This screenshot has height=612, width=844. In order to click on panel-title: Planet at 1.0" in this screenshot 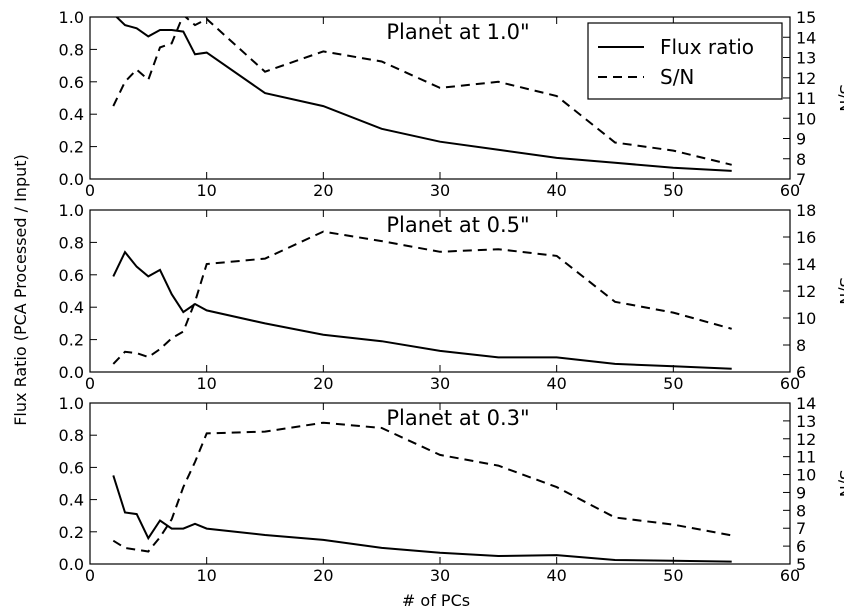, I will do `click(457, 32)`.